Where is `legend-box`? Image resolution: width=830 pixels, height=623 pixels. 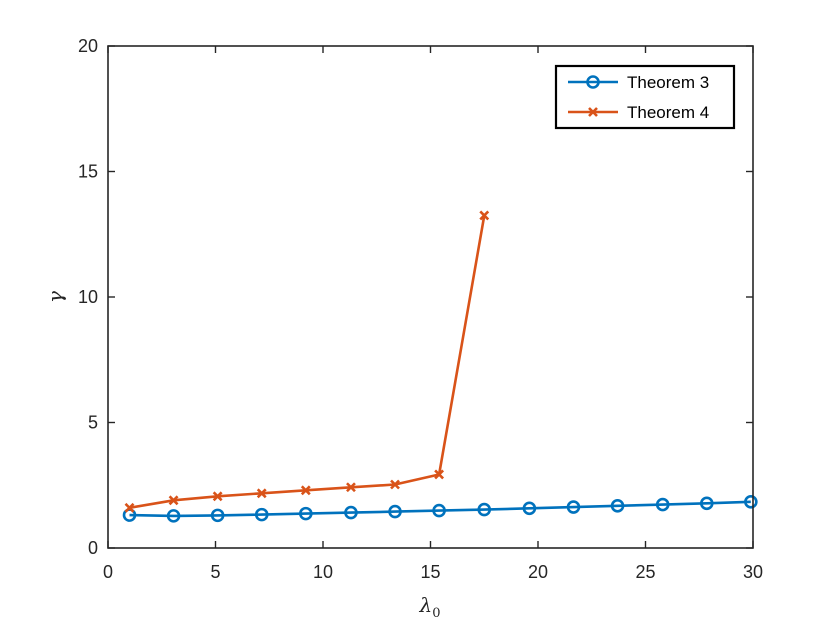 legend-box is located at coordinates (645, 97).